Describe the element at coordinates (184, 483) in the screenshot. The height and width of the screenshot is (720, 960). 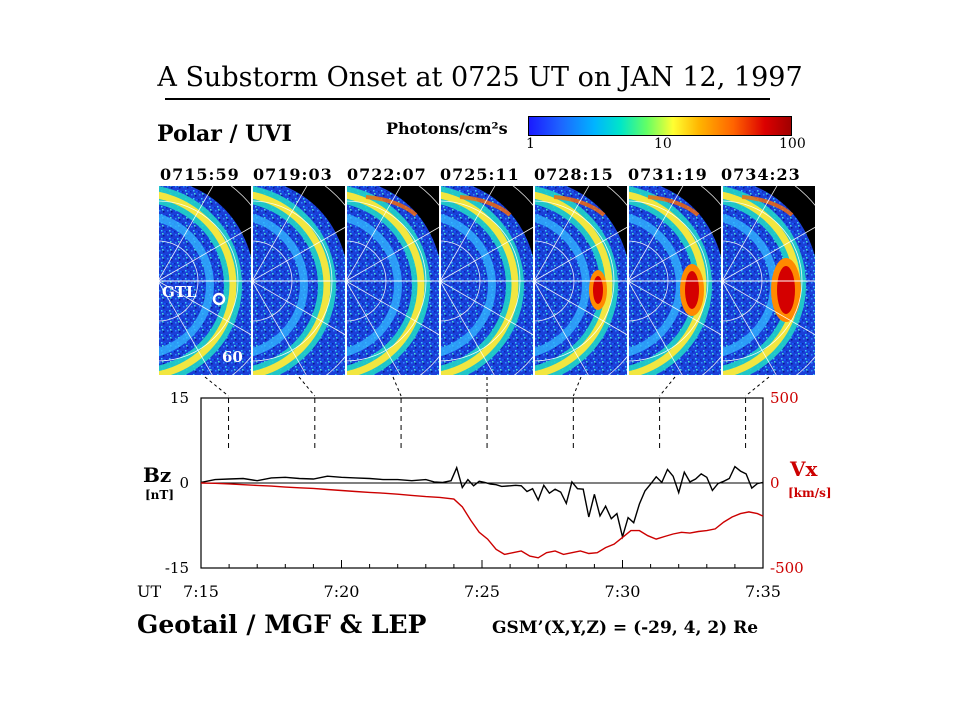
I see `left-tick-label: 0` at that location.